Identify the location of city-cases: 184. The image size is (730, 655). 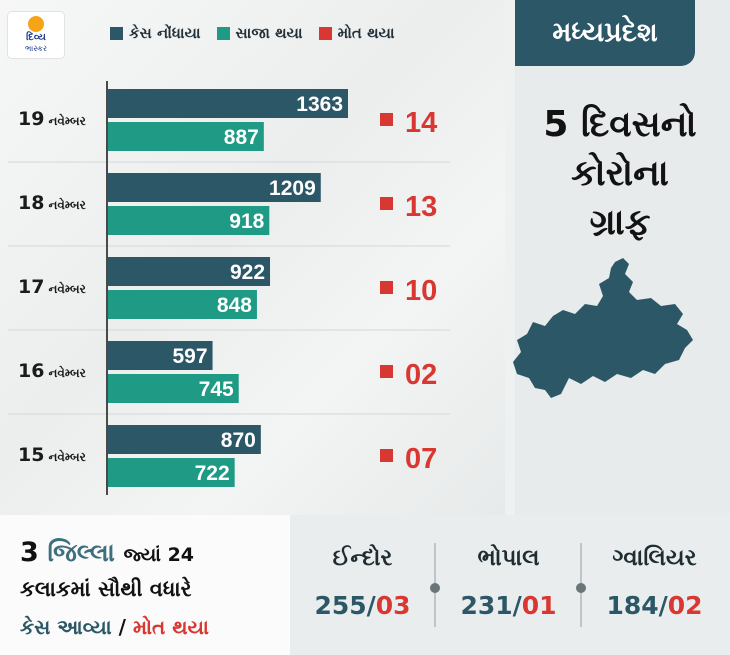
(632, 605).